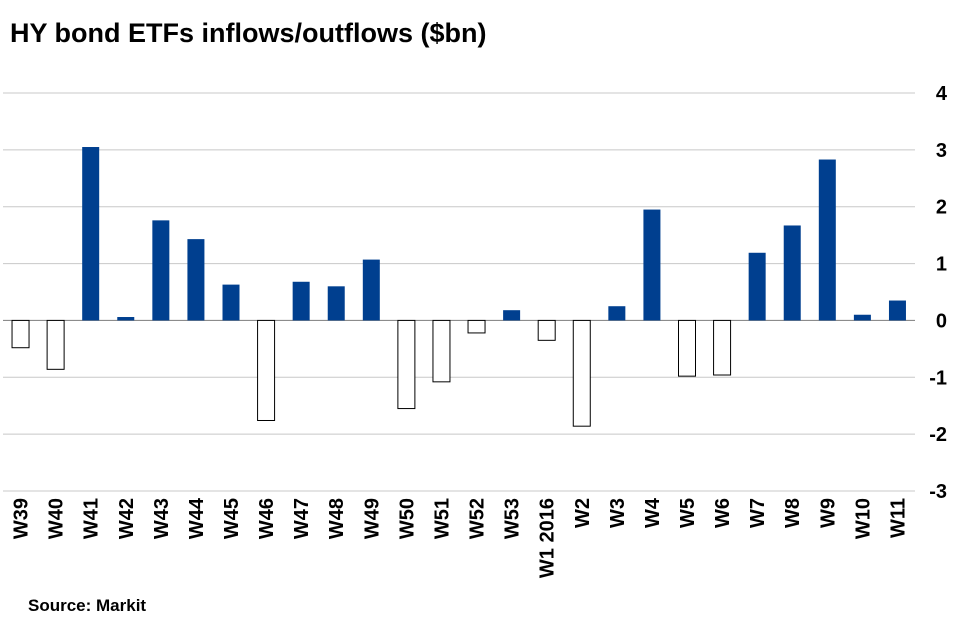 Image resolution: width=963 pixels, height=628 pixels. I want to click on x-tick-label: W53, so click(513, 518).